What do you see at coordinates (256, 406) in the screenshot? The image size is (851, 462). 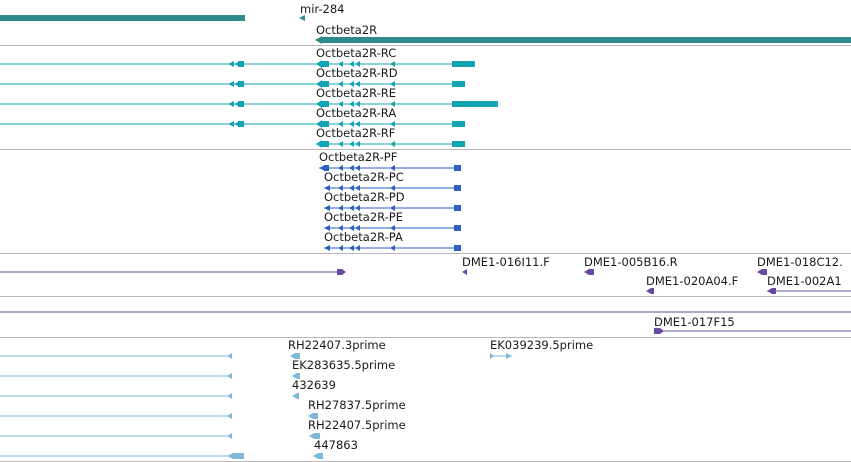 I see `est-feature` at bounding box center [256, 406].